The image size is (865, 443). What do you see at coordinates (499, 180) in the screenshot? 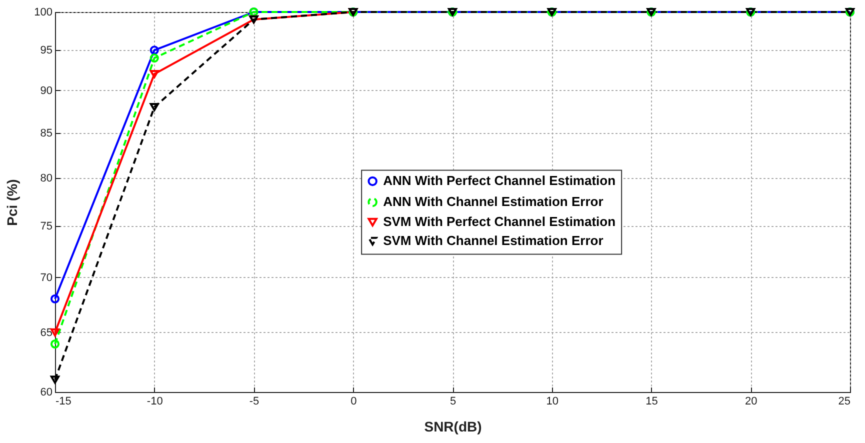
I see `legend-label: ANN With Perfect Channel Estimation` at bounding box center [499, 180].